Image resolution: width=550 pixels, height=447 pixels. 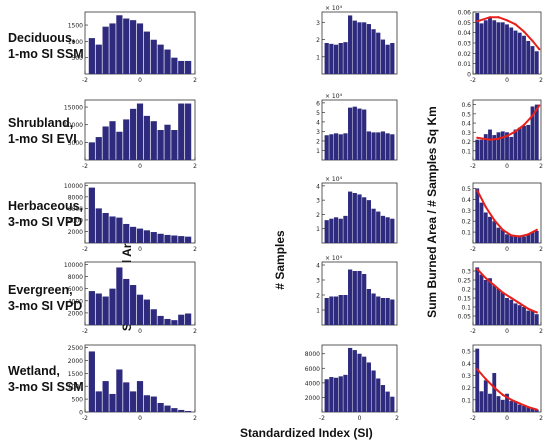 I want to click on row-label-line2: 1-mo SI EVI, so click(x=42, y=139).